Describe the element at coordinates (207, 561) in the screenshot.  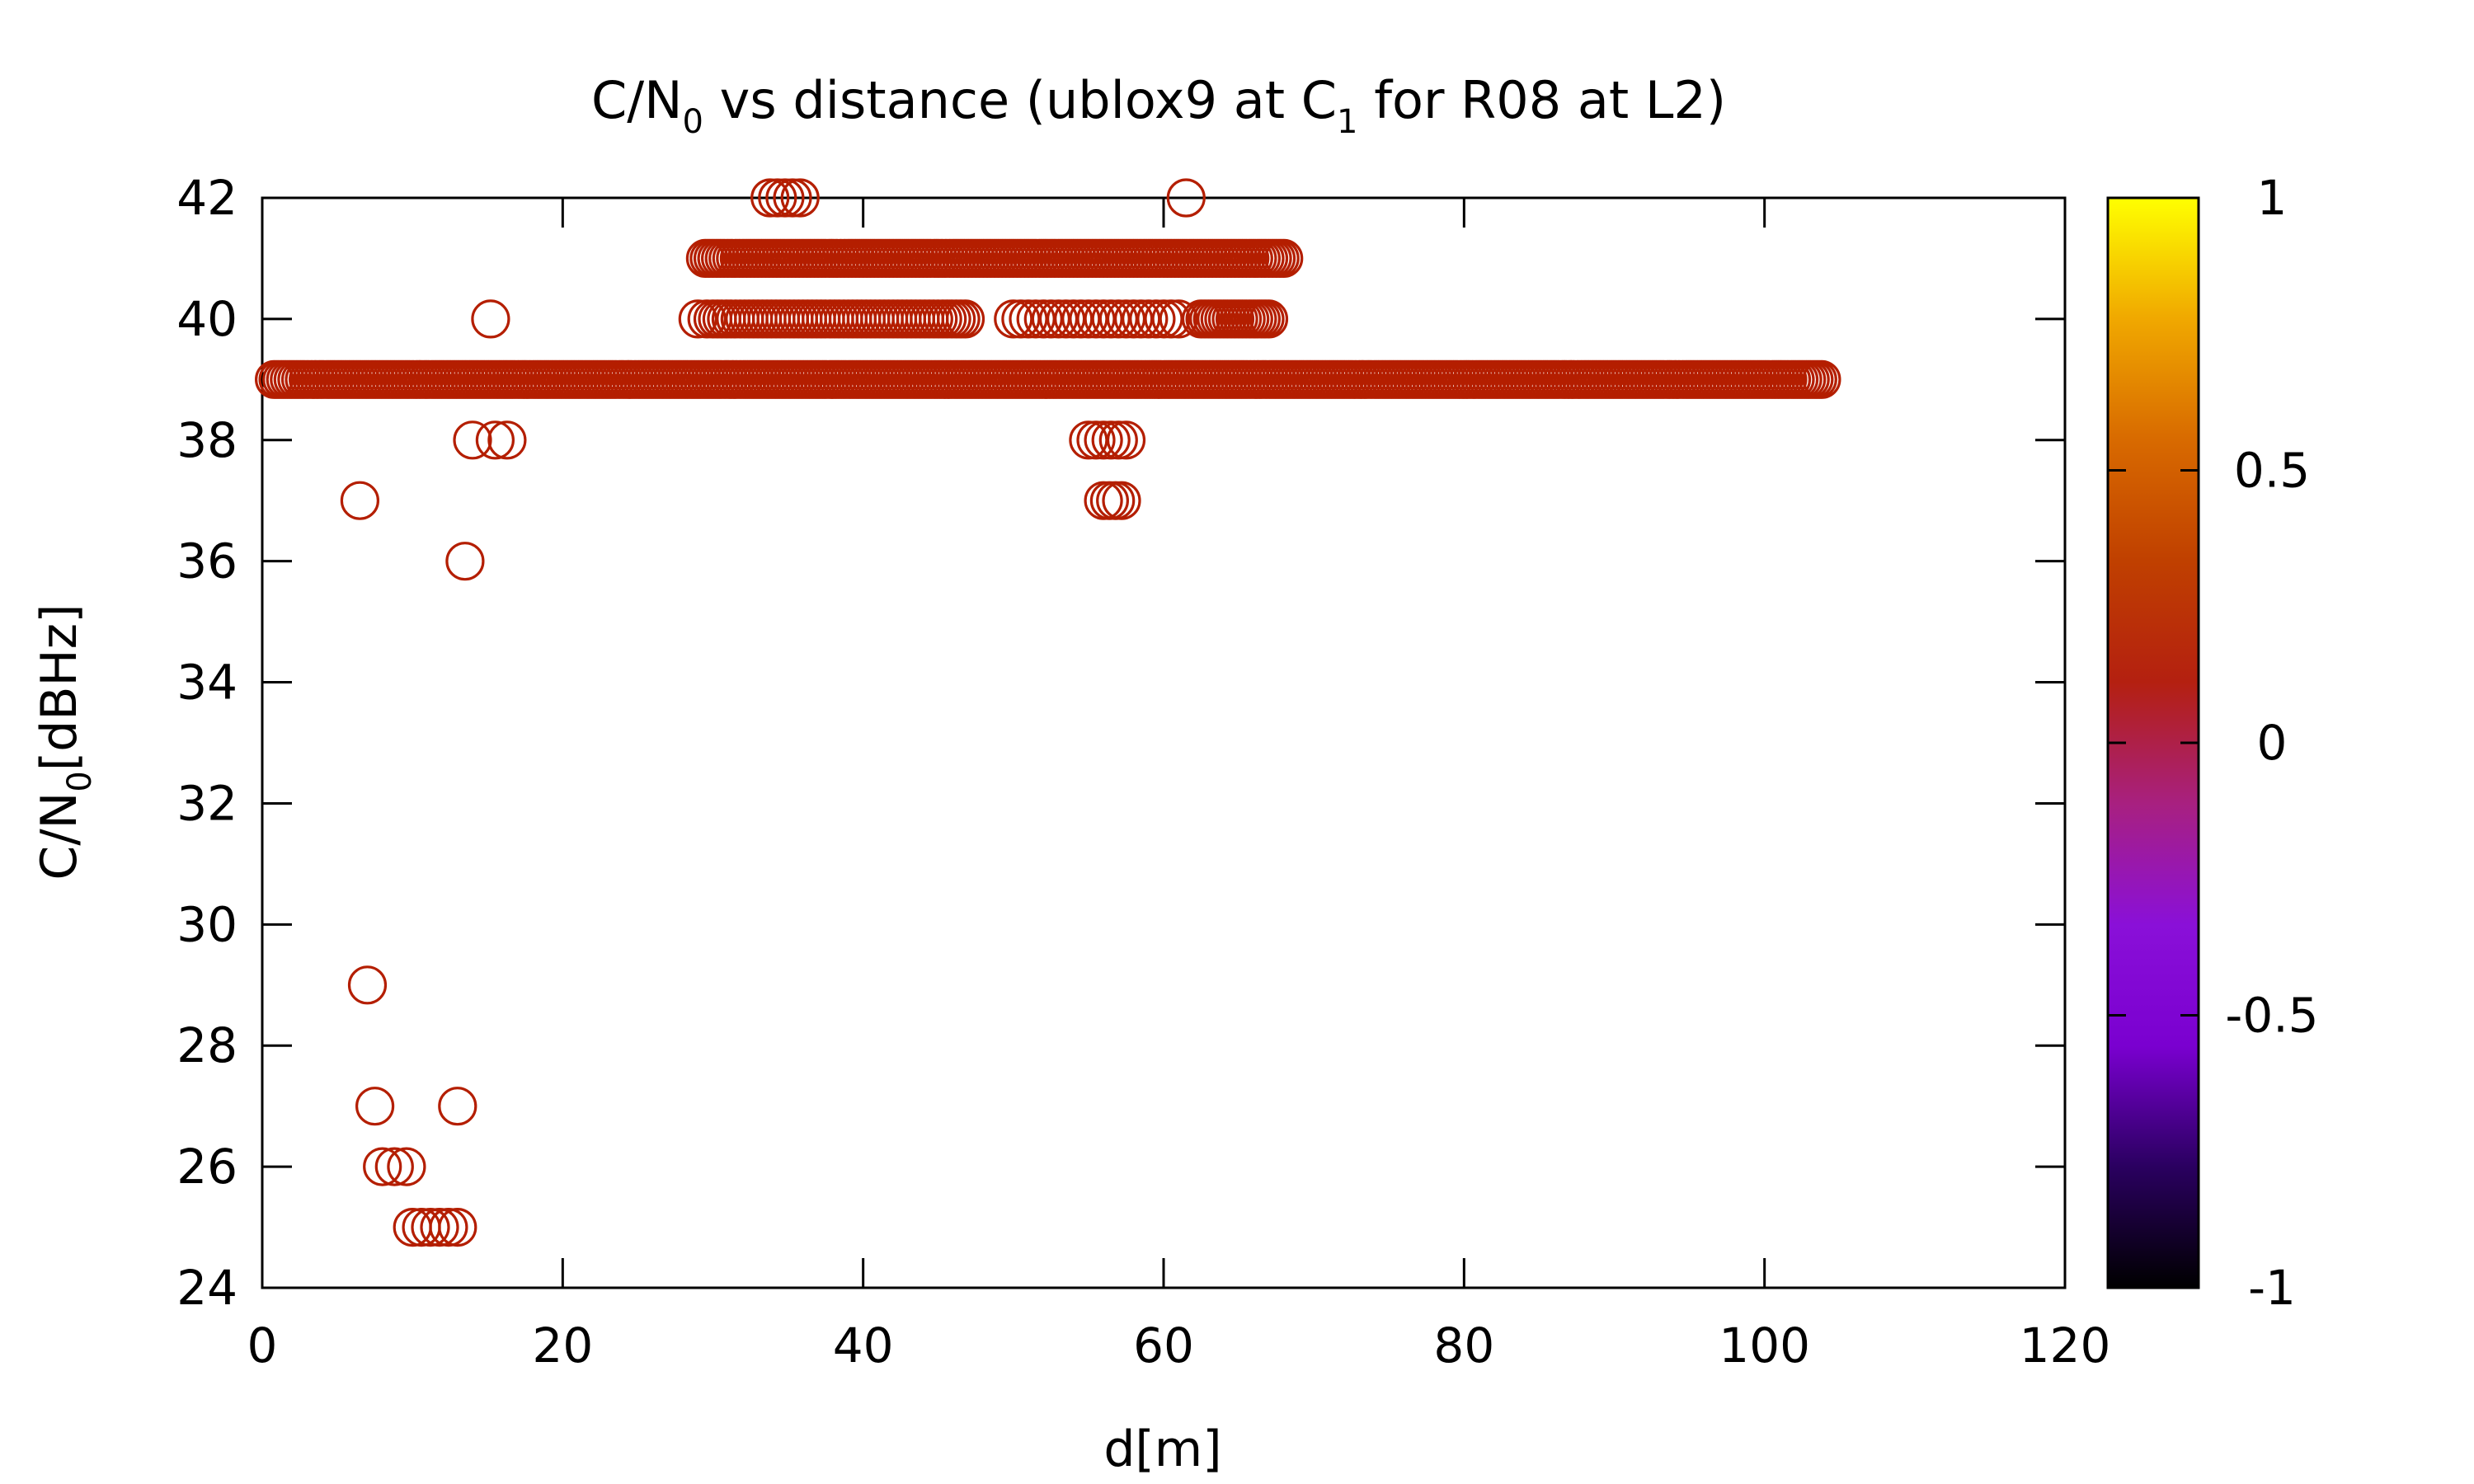
I see `y-tick-label: 36` at that location.